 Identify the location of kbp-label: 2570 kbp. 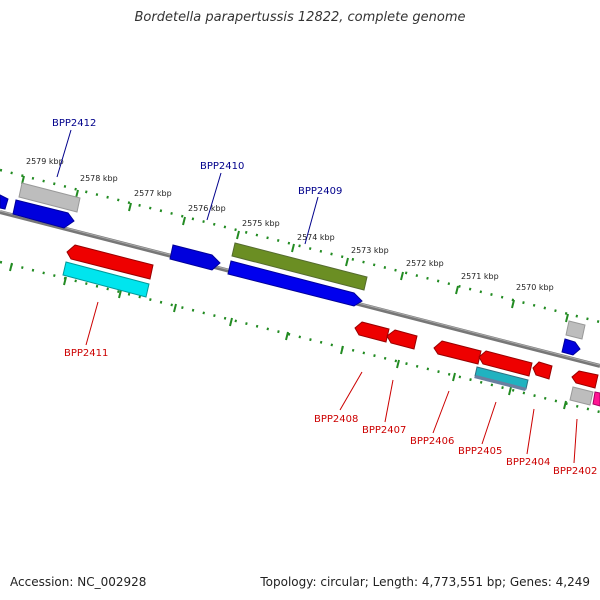
(535, 287).